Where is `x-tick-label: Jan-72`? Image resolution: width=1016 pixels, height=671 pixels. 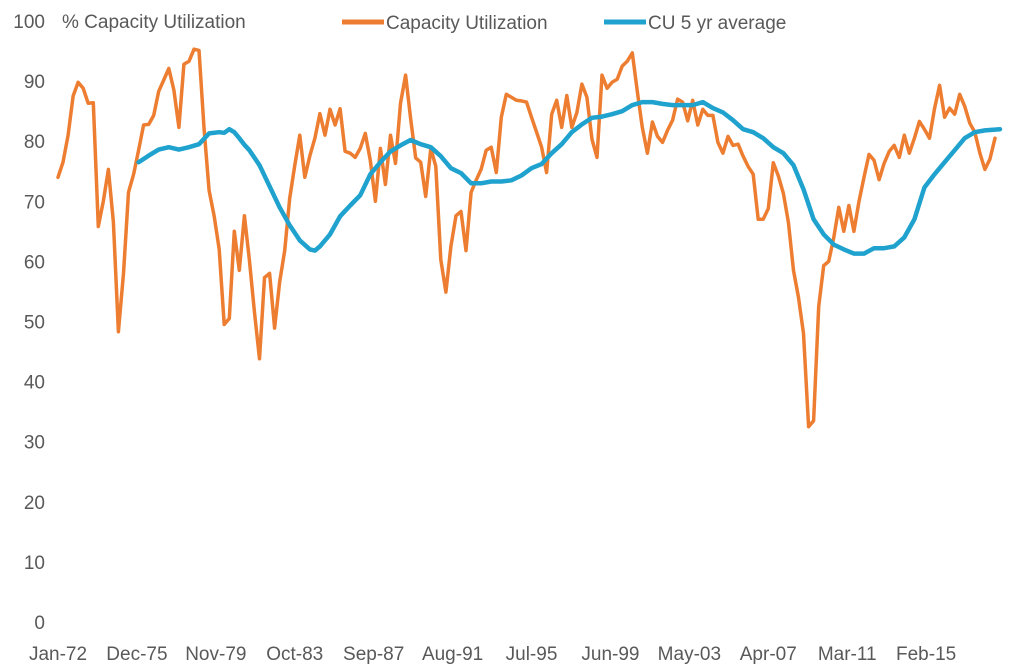
x-tick-label: Jan-72 is located at coordinates (58, 654).